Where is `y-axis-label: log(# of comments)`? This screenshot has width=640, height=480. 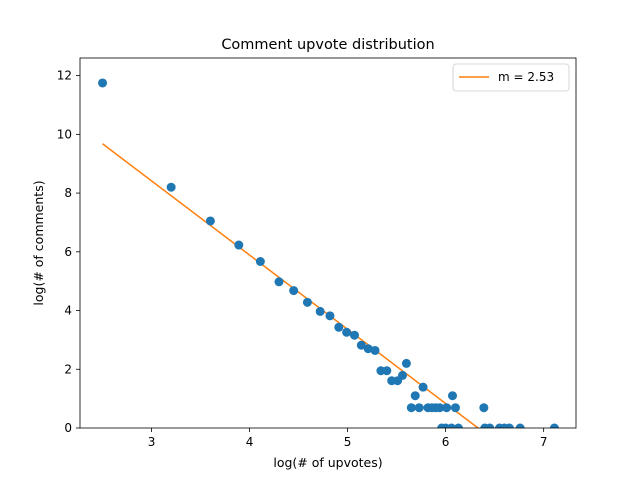 y-axis-label: log(# of comments) is located at coordinates (38, 242).